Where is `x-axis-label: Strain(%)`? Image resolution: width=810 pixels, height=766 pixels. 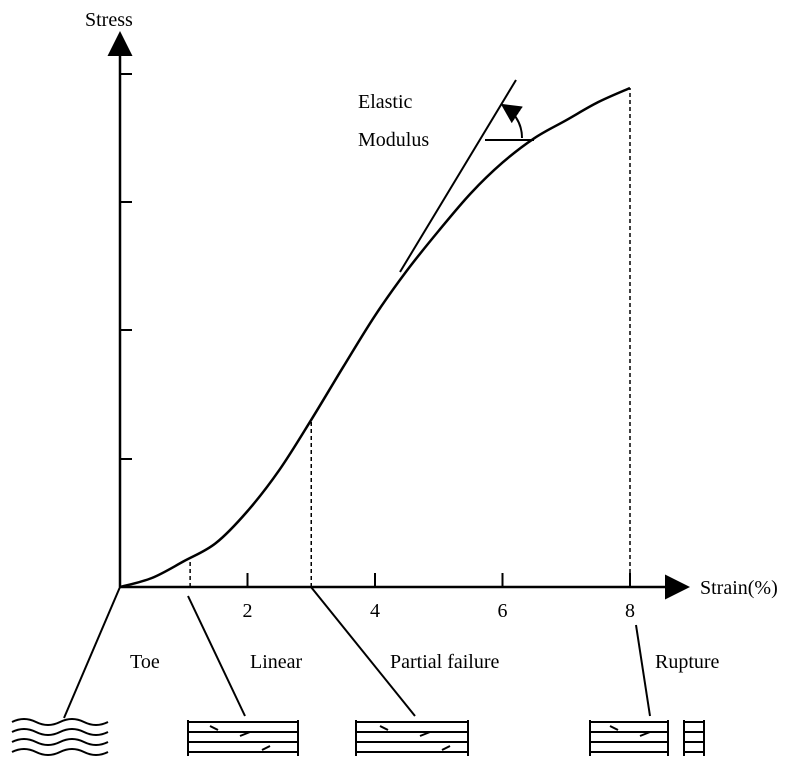 x-axis-label: Strain(%) is located at coordinates (739, 588).